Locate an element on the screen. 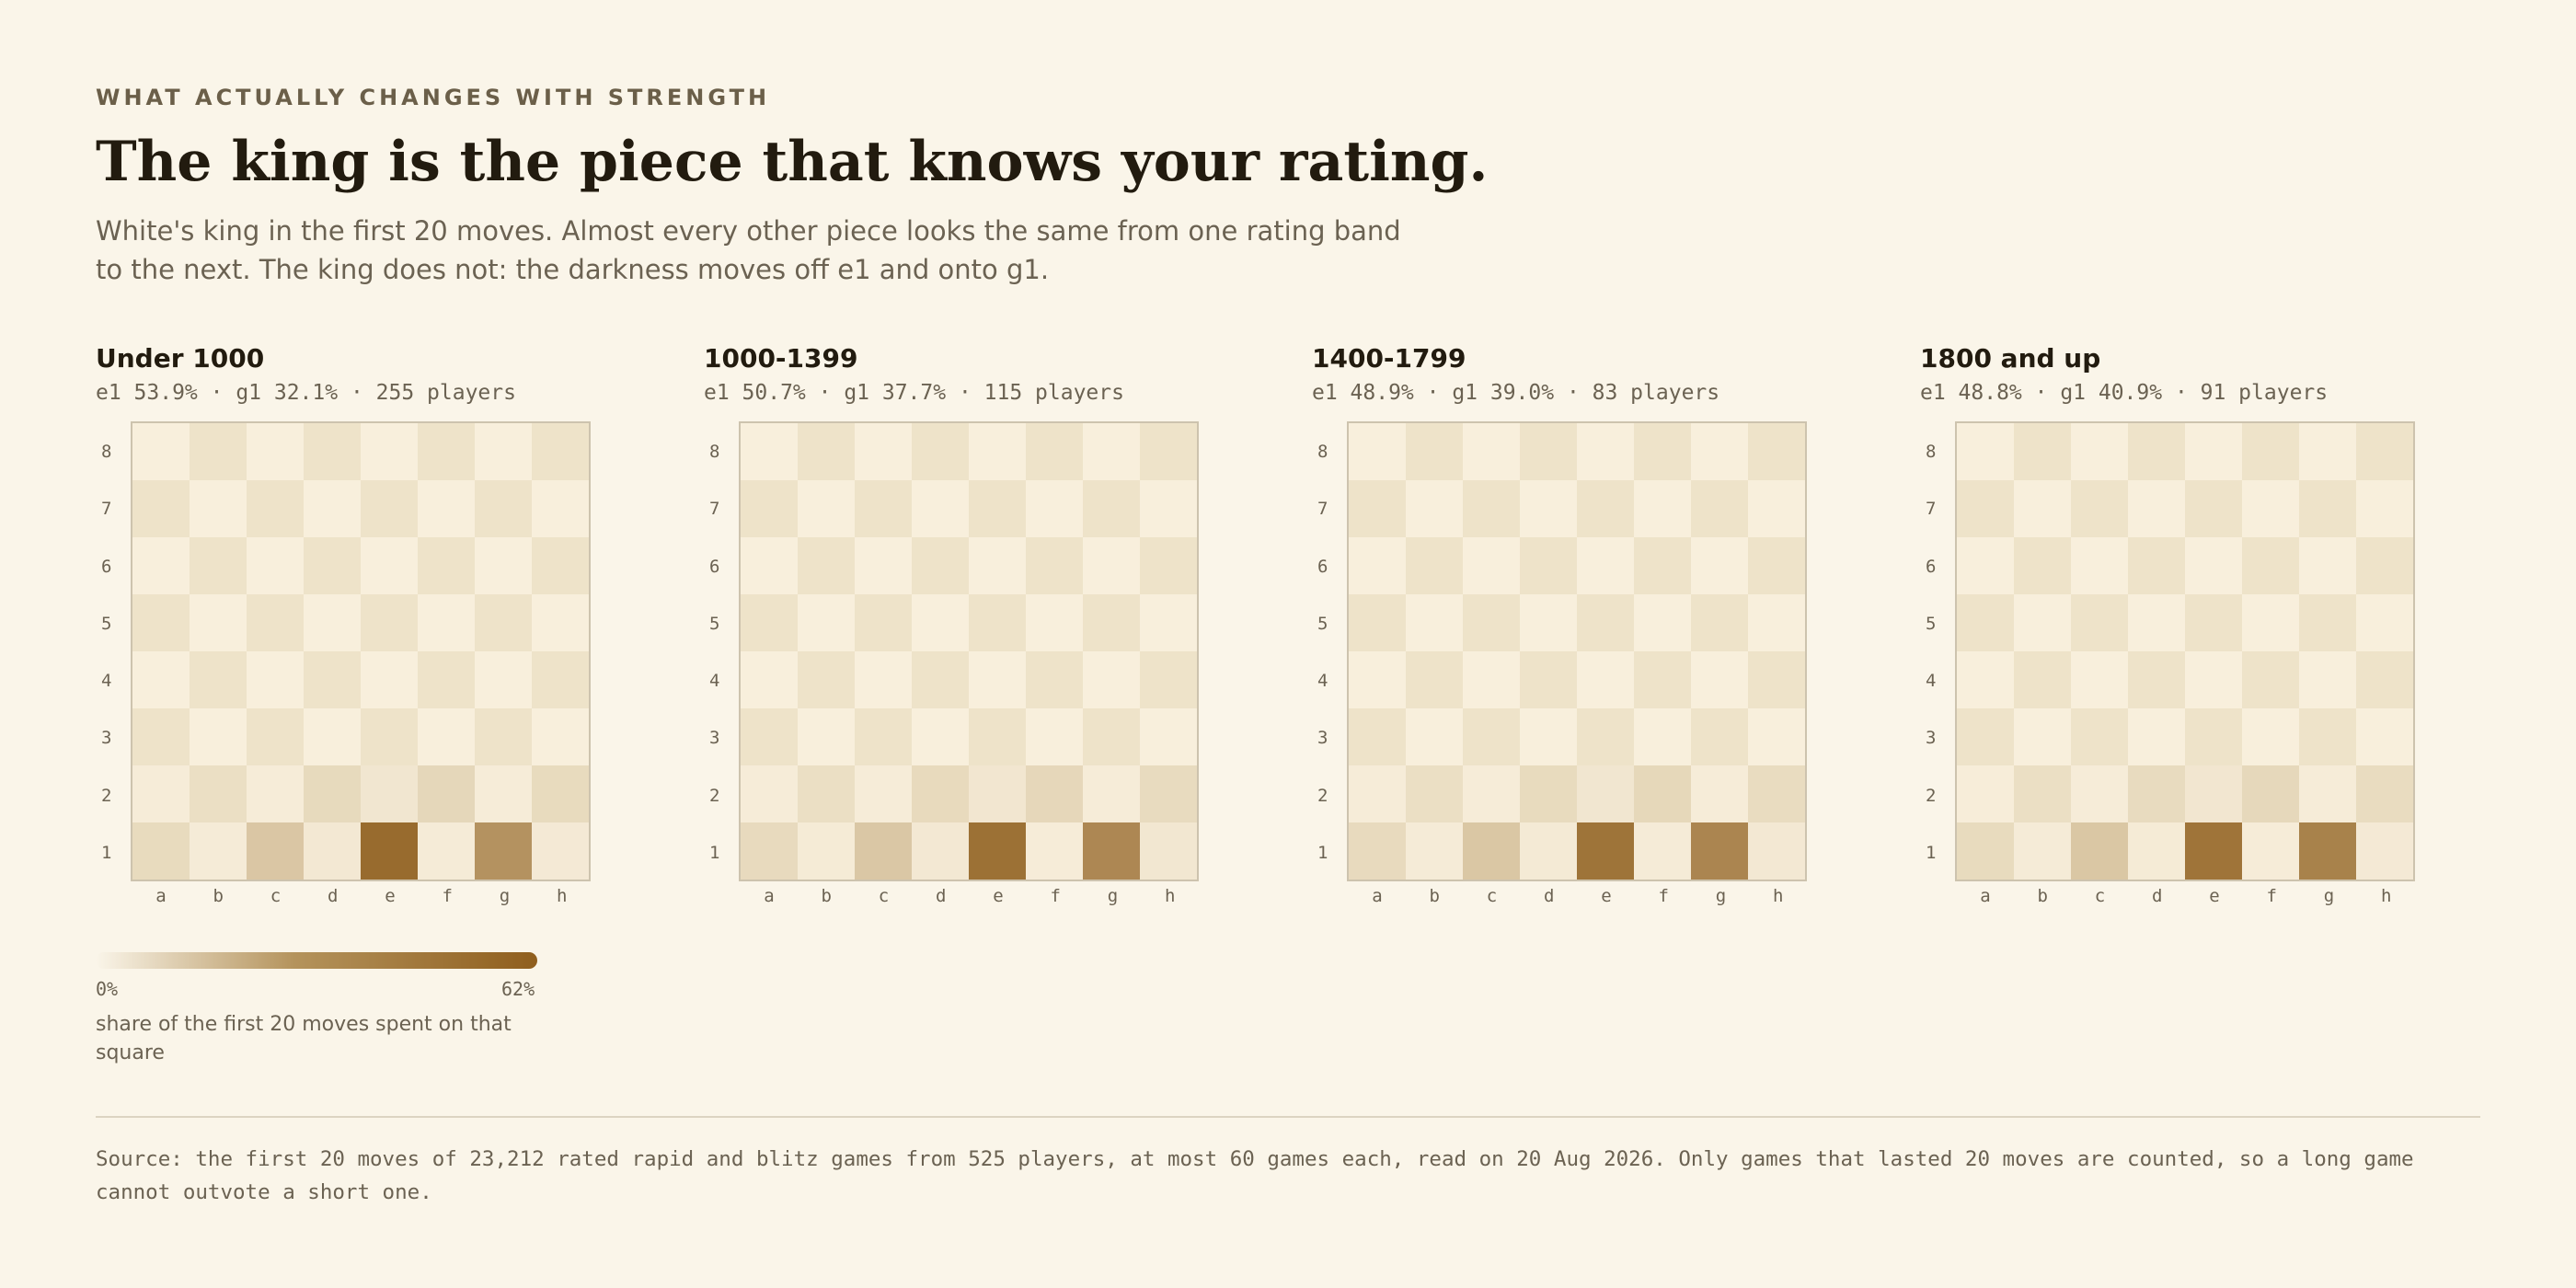 Image resolution: width=2576 pixels, height=1288 pixels. square-a3 is located at coordinates (1377, 736).